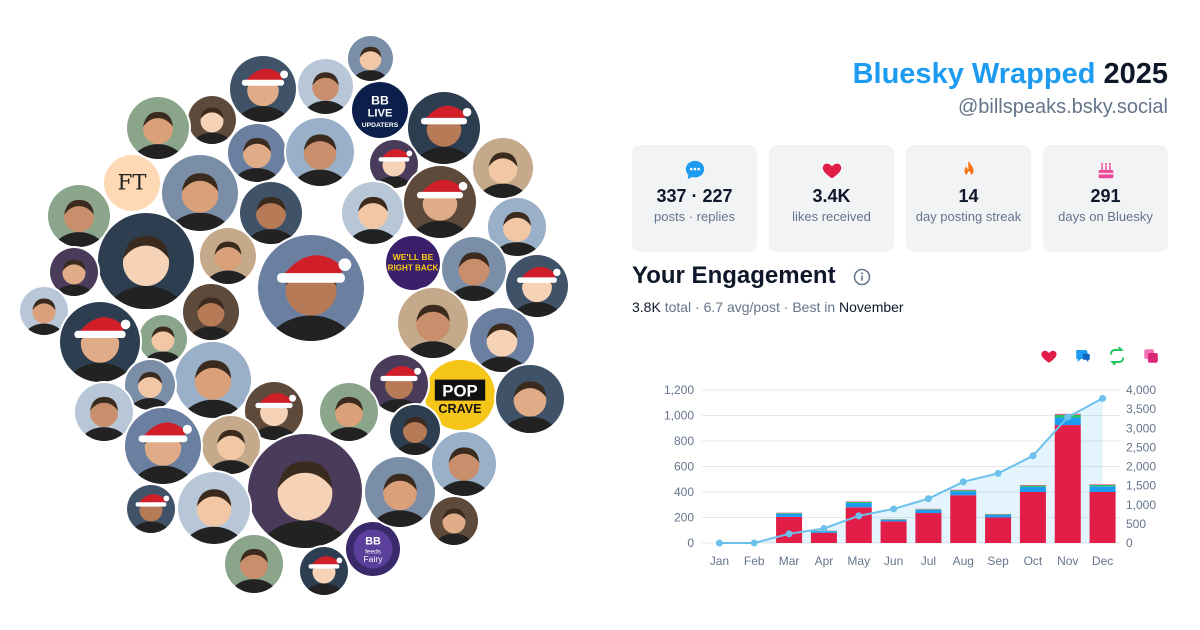 This screenshot has height=630, width=1200. What do you see at coordinates (694, 196) in the screenshot?
I see `stat-value: 337 · 227` at bounding box center [694, 196].